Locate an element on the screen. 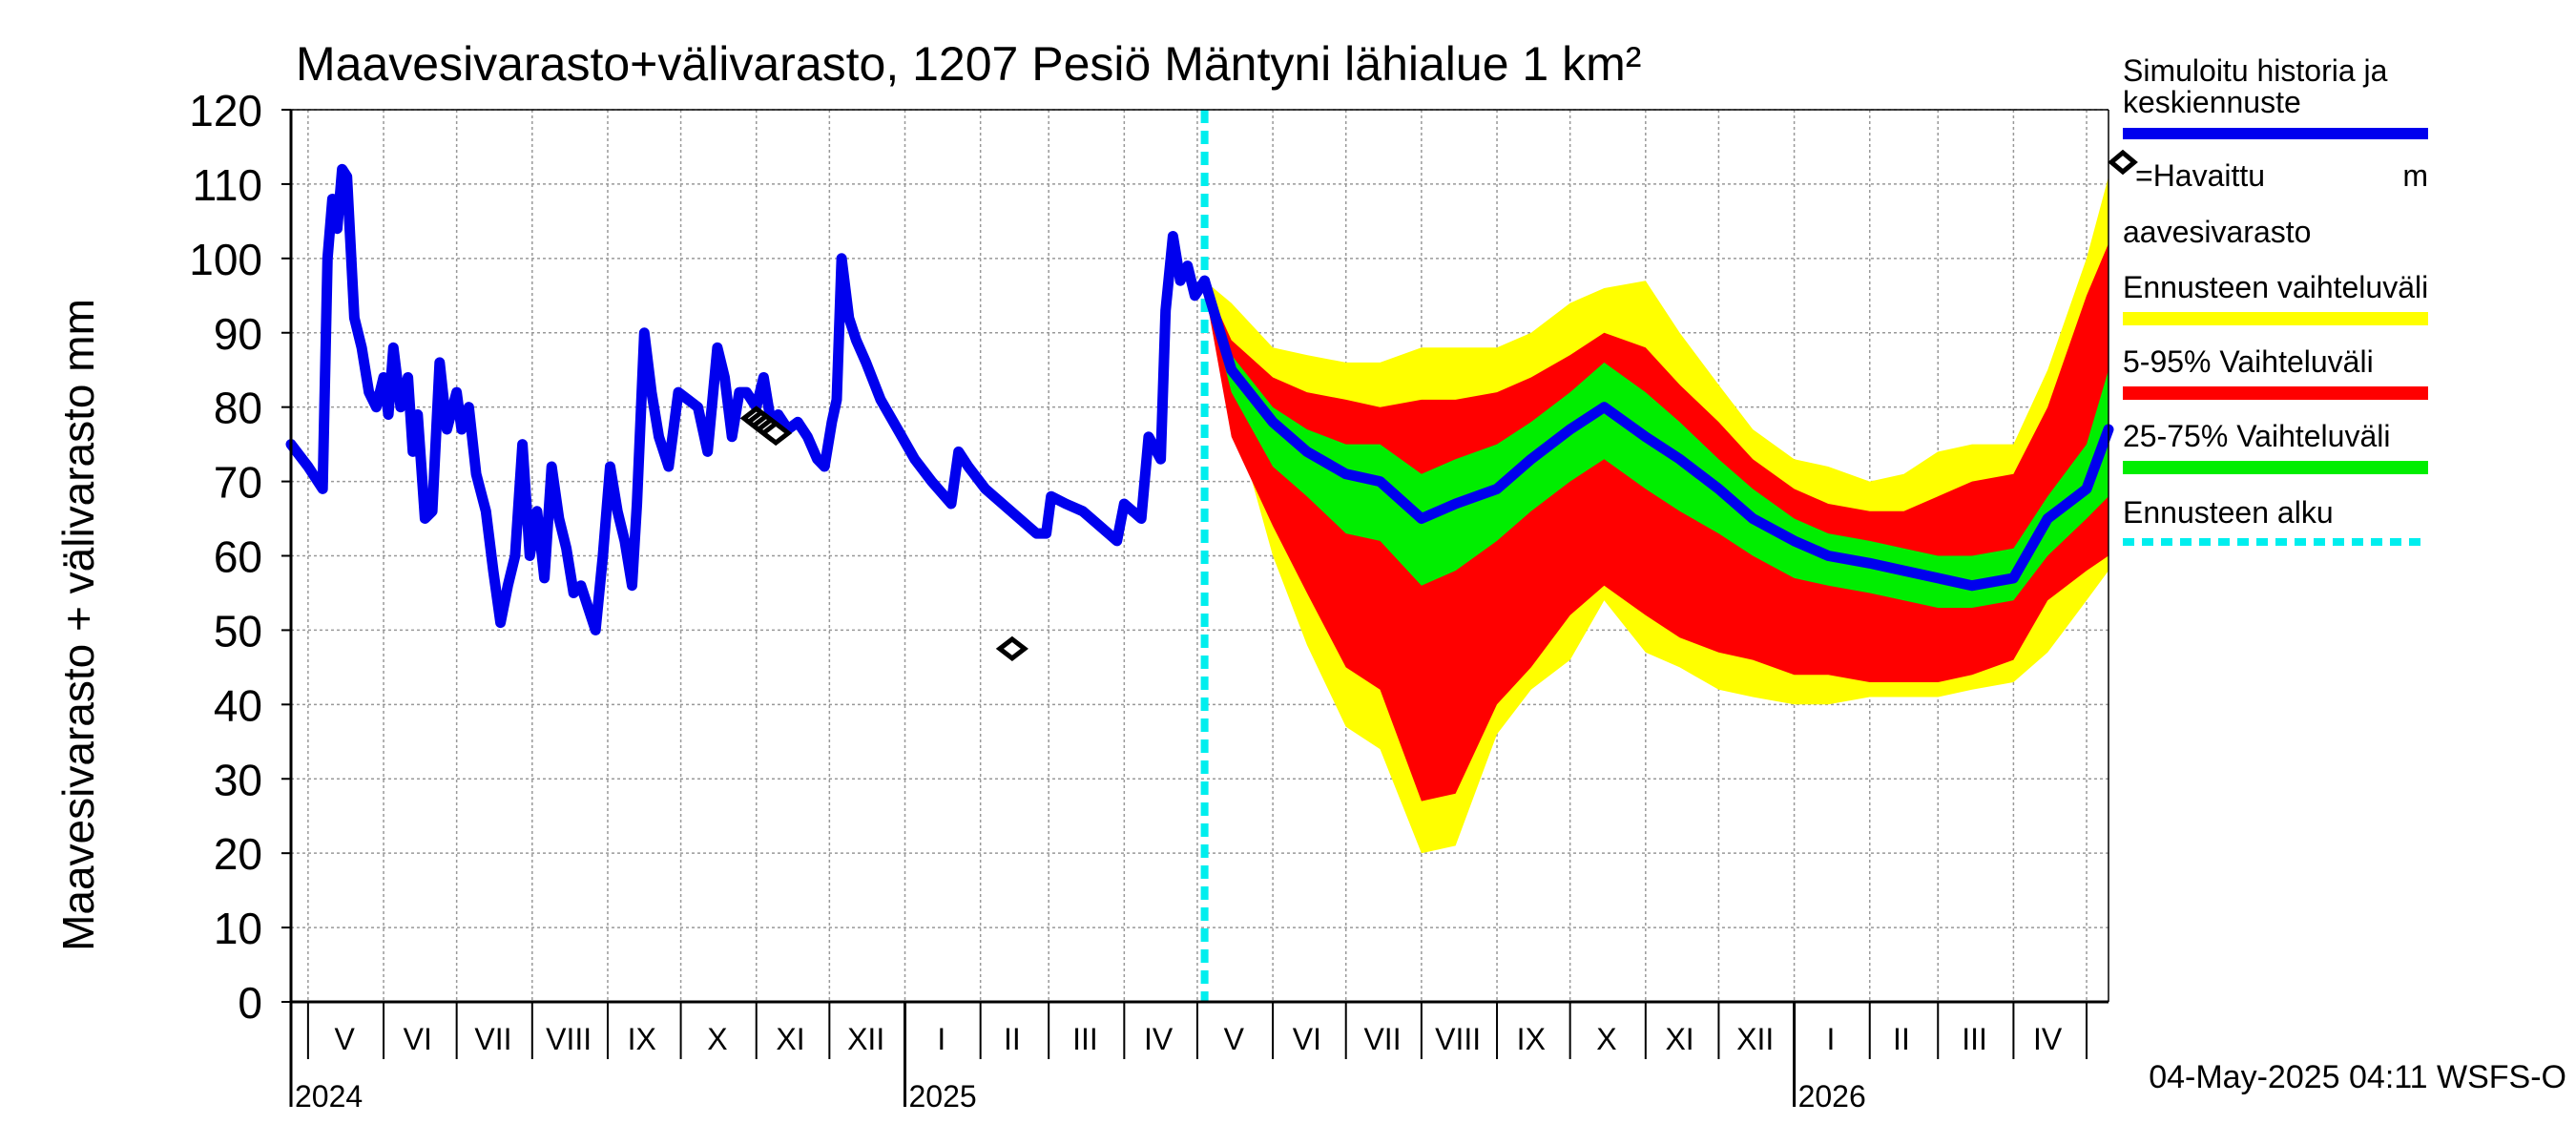  footer-timestamp: 04-May-2025 04:11 WSFS-O is located at coordinates (2357, 1077).